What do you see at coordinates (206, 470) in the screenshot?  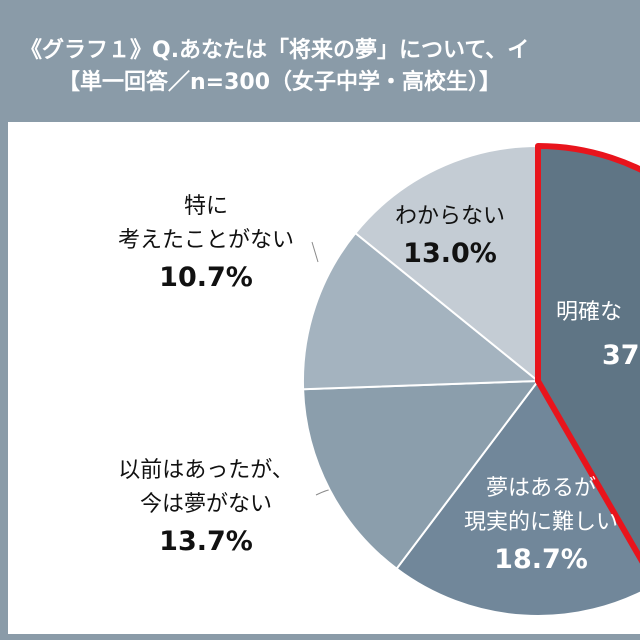 I see `label-had-before-line1: 以前はあったが、` at bounding box center [206, 470].